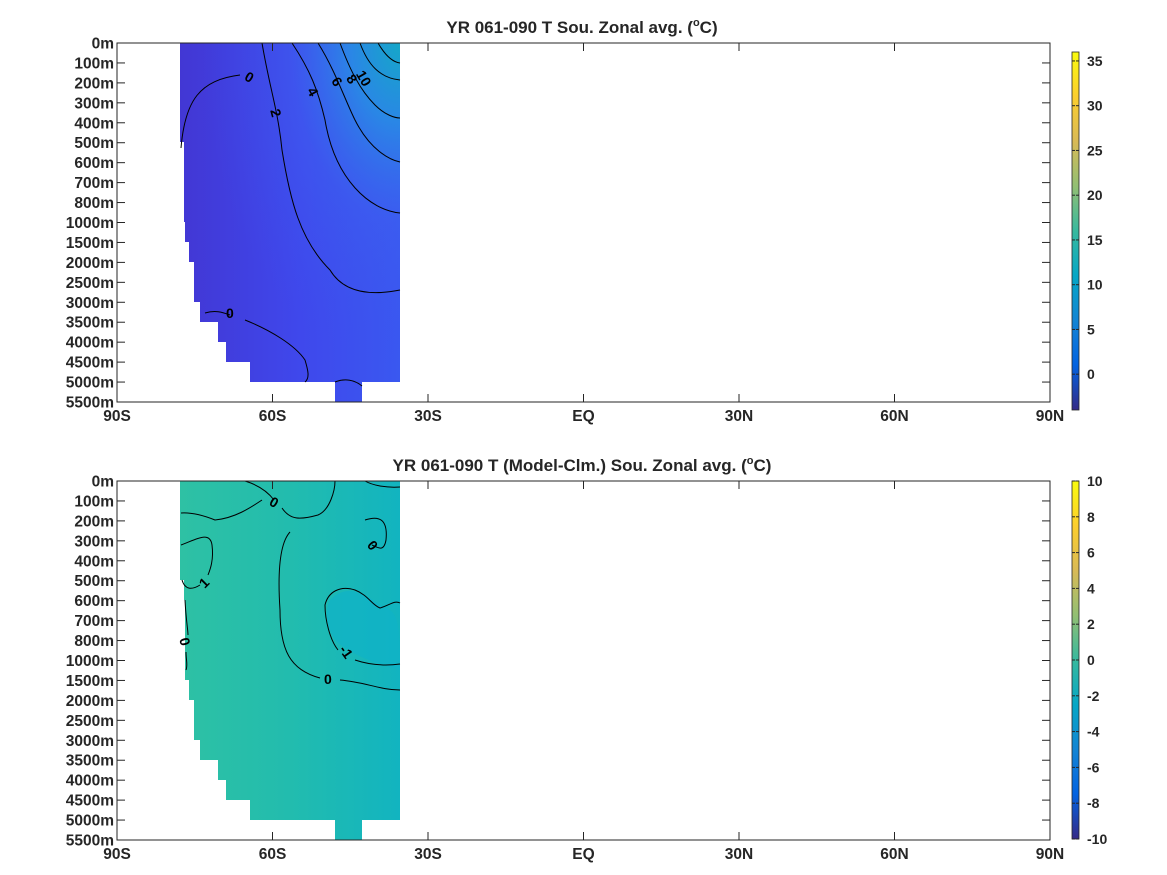 This screenshot has height=875, width=1167. What do you see at coordinates (1093, 803) in the screenshot?
I see `colorbar-tick-label: -8` at bounding box center [1093, 803].